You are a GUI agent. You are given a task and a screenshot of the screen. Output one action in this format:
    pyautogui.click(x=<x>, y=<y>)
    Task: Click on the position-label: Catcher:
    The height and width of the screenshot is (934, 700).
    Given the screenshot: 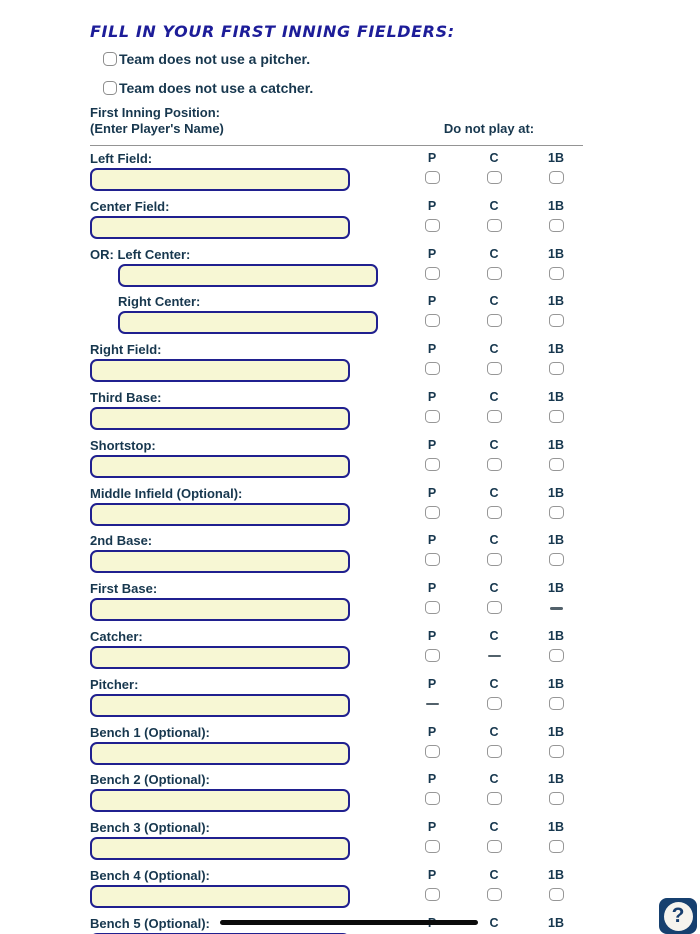 What is the action you would take?
    pyautogui.click(x=116, y=636)
    